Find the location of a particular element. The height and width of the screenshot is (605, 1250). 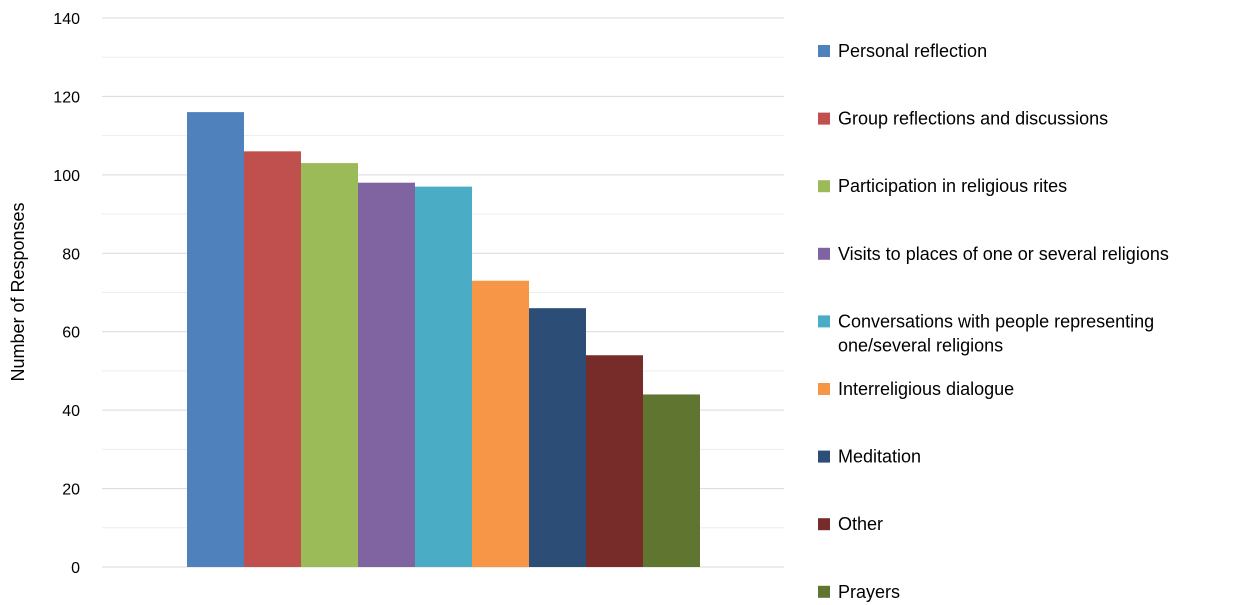

y-tick-label: 120 is located at coordinates (66, 97).